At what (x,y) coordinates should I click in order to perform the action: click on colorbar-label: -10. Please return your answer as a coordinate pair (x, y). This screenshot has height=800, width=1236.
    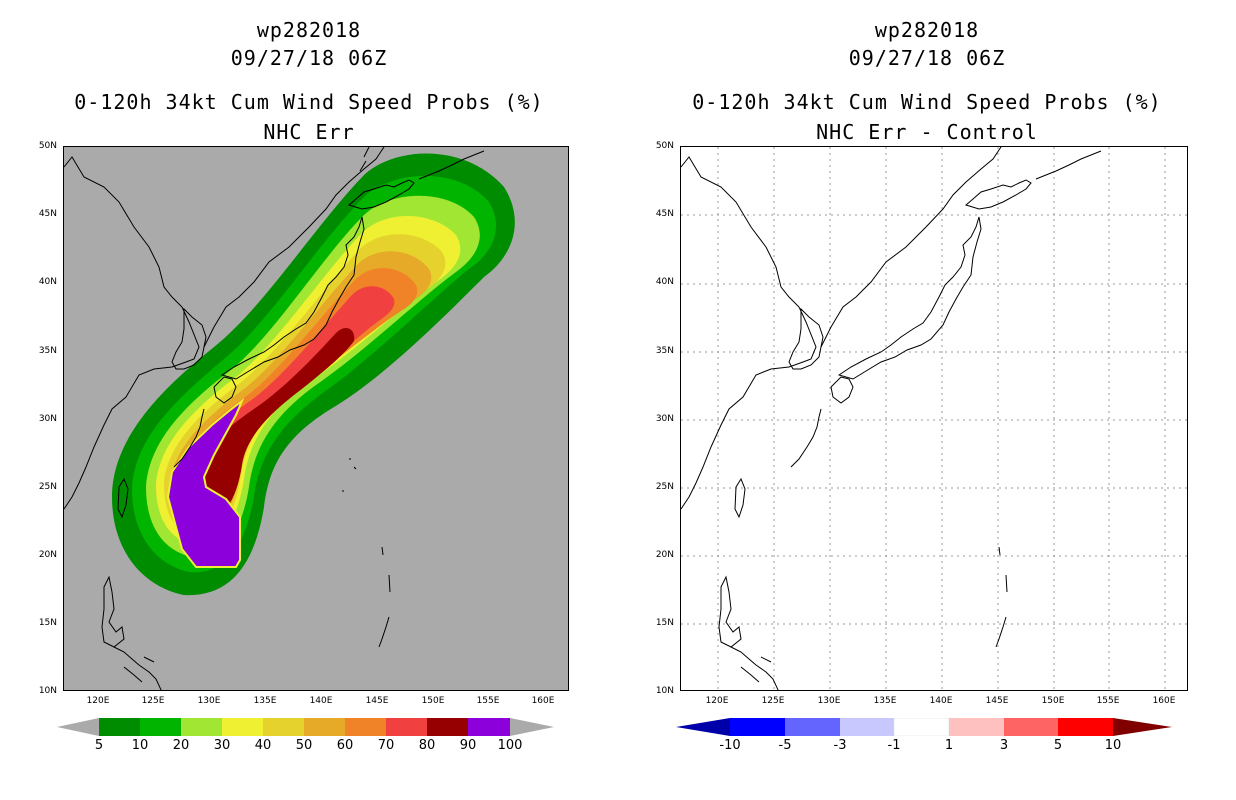
    Looking at the image, I should click on (730, 745).